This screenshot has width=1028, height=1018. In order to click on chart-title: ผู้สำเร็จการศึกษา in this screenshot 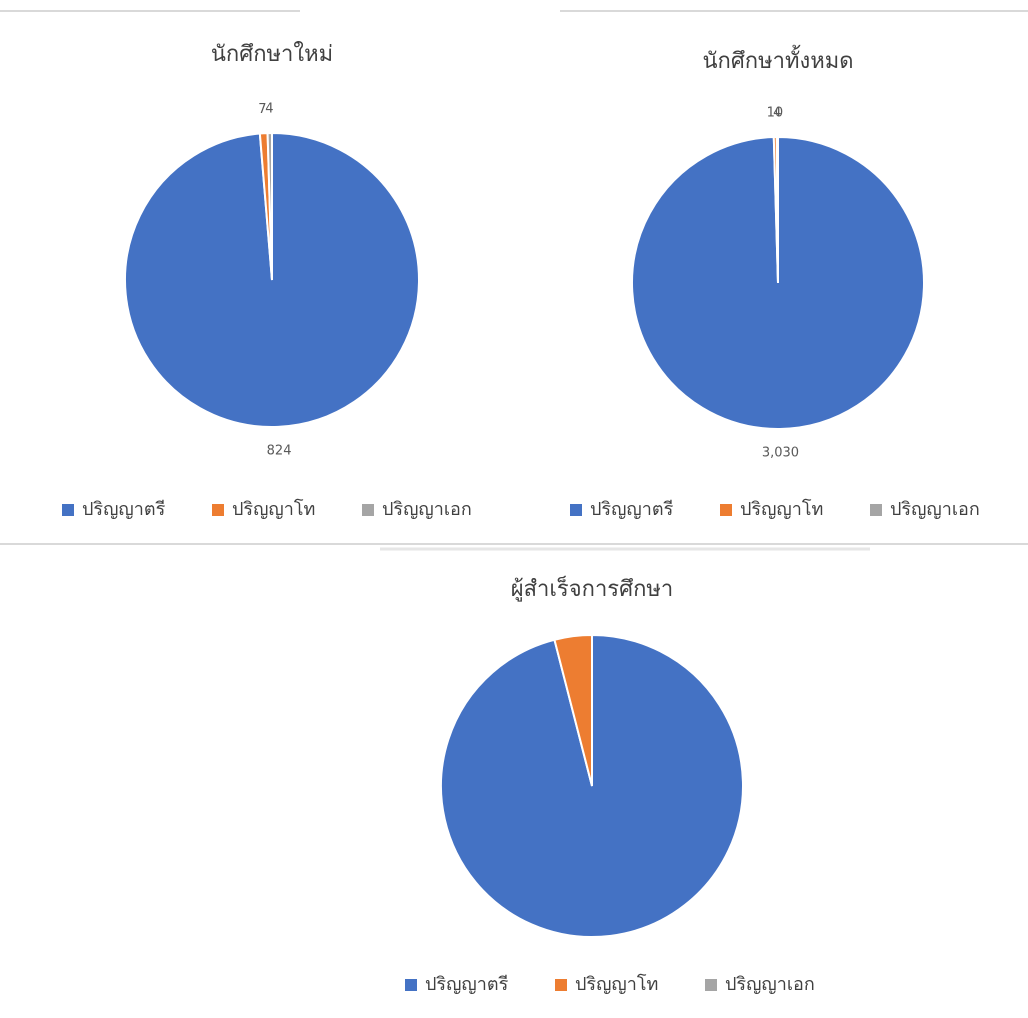, I will do `click(592, 588)`.